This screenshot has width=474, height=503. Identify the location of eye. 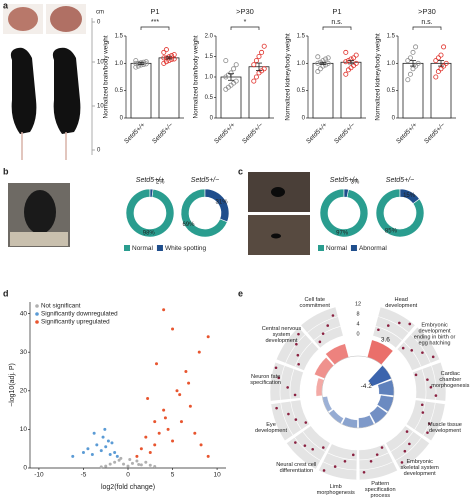
(276, 236).